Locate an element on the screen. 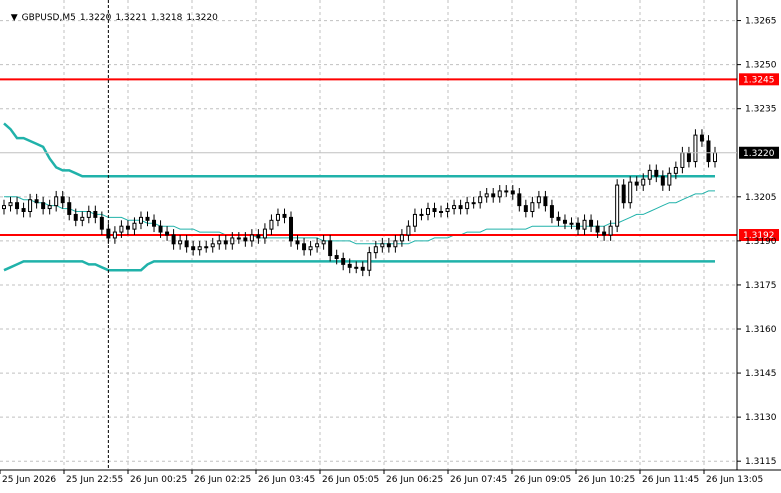 The height and width of the screenshot is (493, 781). x-tick-label: 26 Jun 03:45 is located at coordinates (286, 480).